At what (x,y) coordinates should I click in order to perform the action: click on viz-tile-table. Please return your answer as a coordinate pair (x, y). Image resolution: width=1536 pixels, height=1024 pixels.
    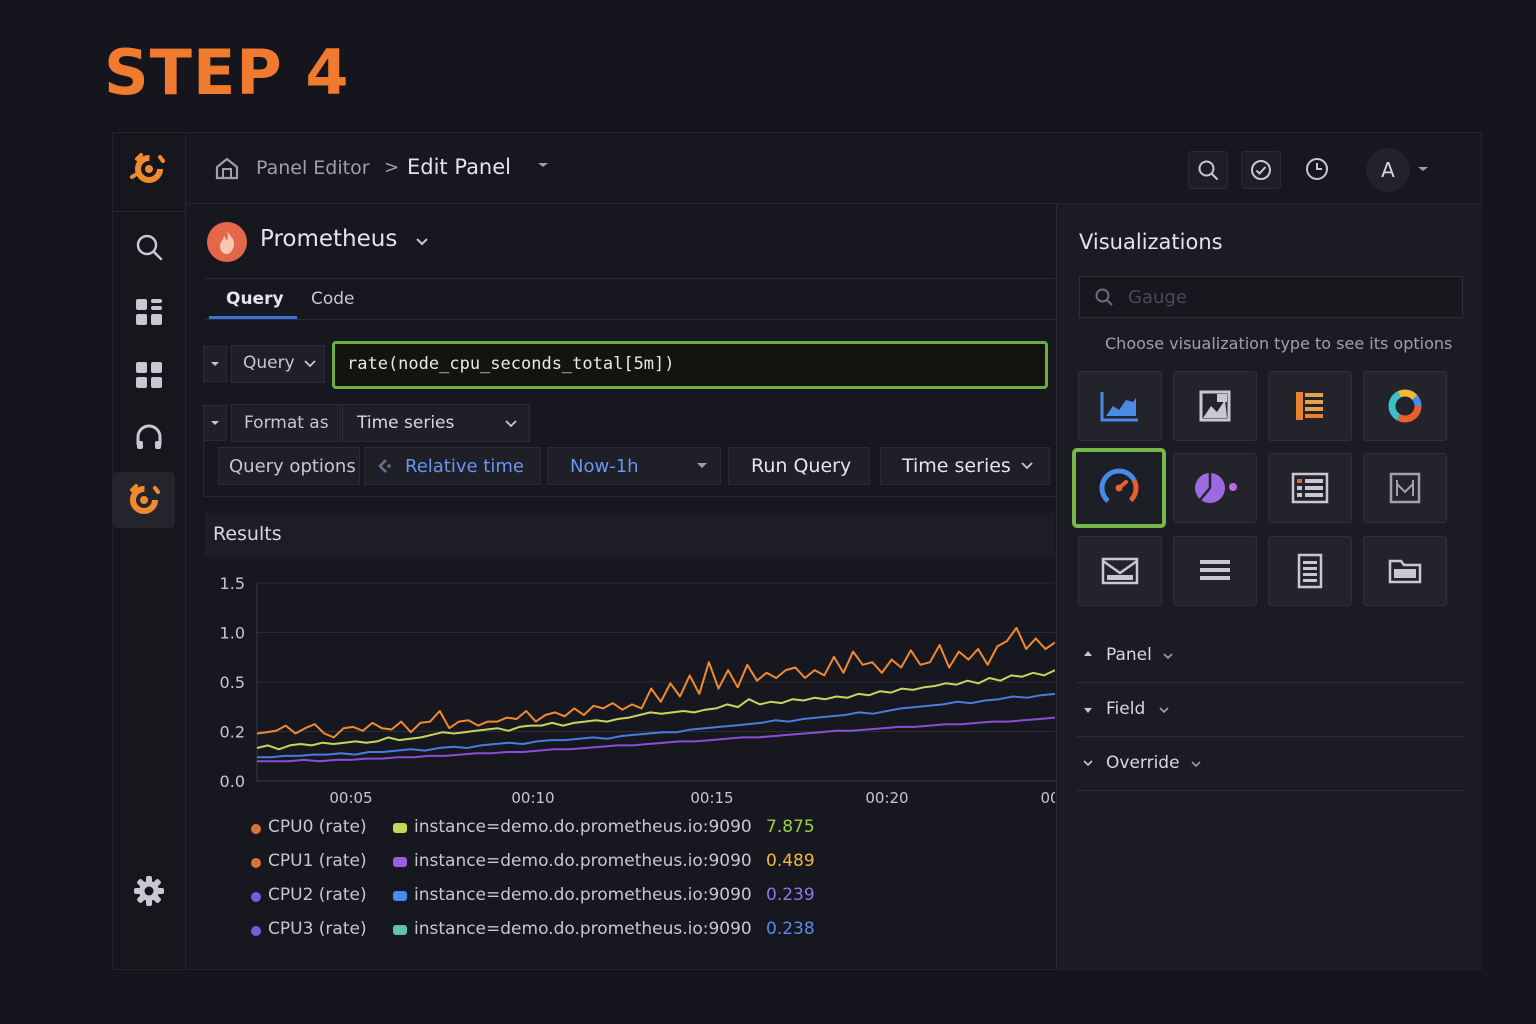
    Looking at the image, I should click on (1310, 488).